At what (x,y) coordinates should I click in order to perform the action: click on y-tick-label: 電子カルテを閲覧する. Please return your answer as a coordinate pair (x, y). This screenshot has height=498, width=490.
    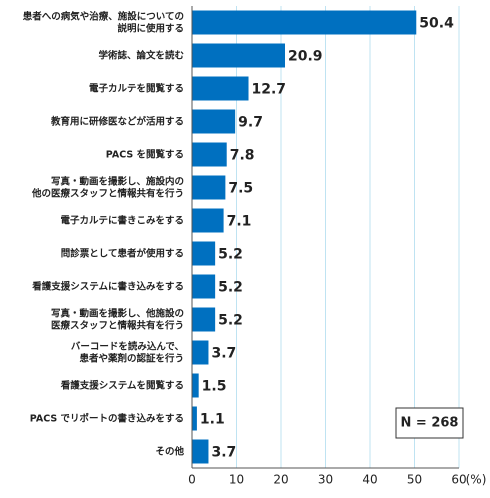
    Looking at the image, I should click on (136, 88).